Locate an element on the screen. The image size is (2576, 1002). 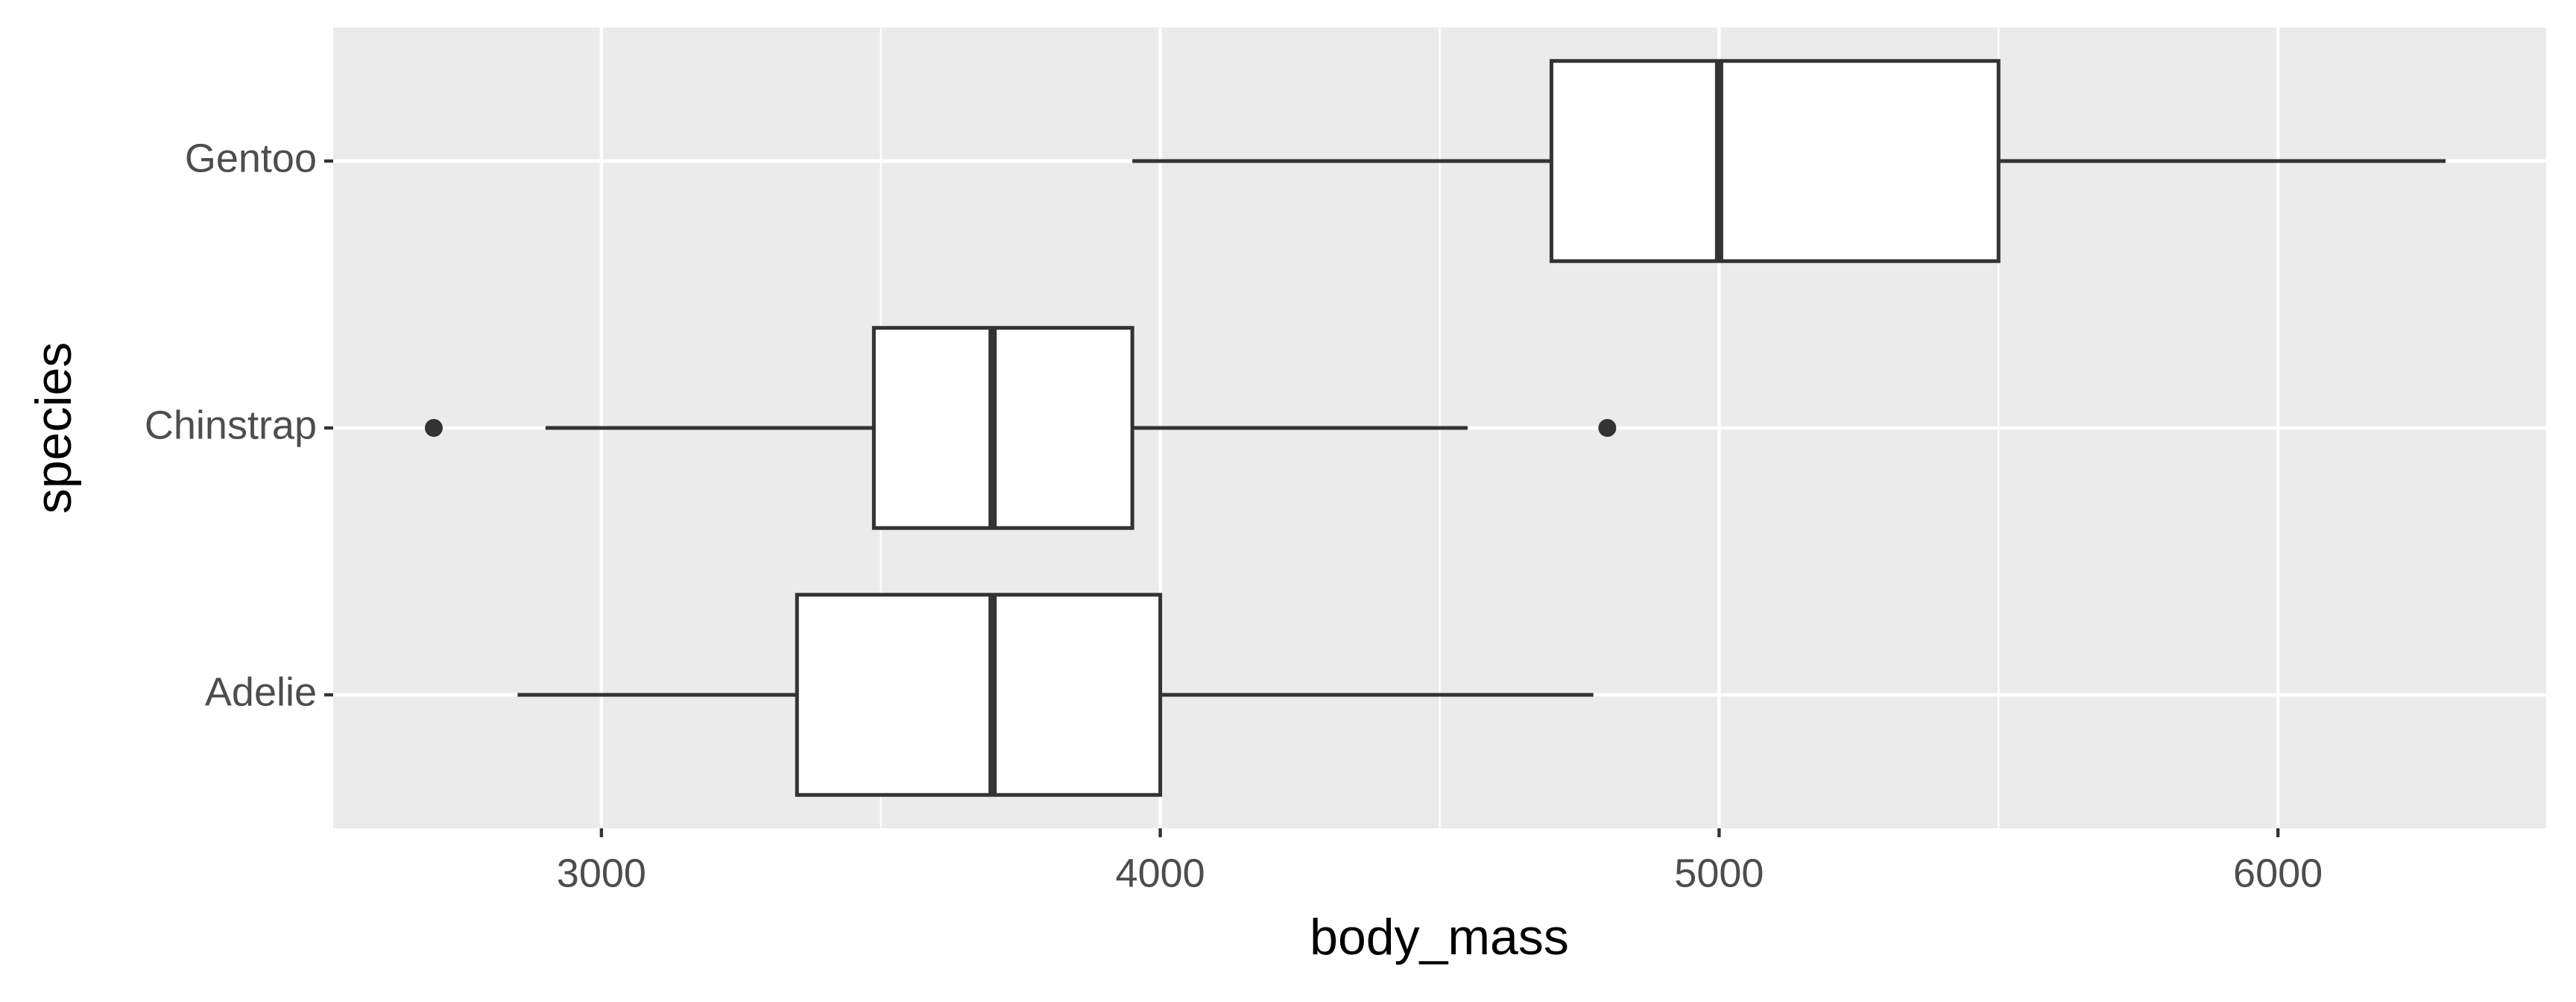
x-tick-label: 3000 is located at coordinates (601, 873).